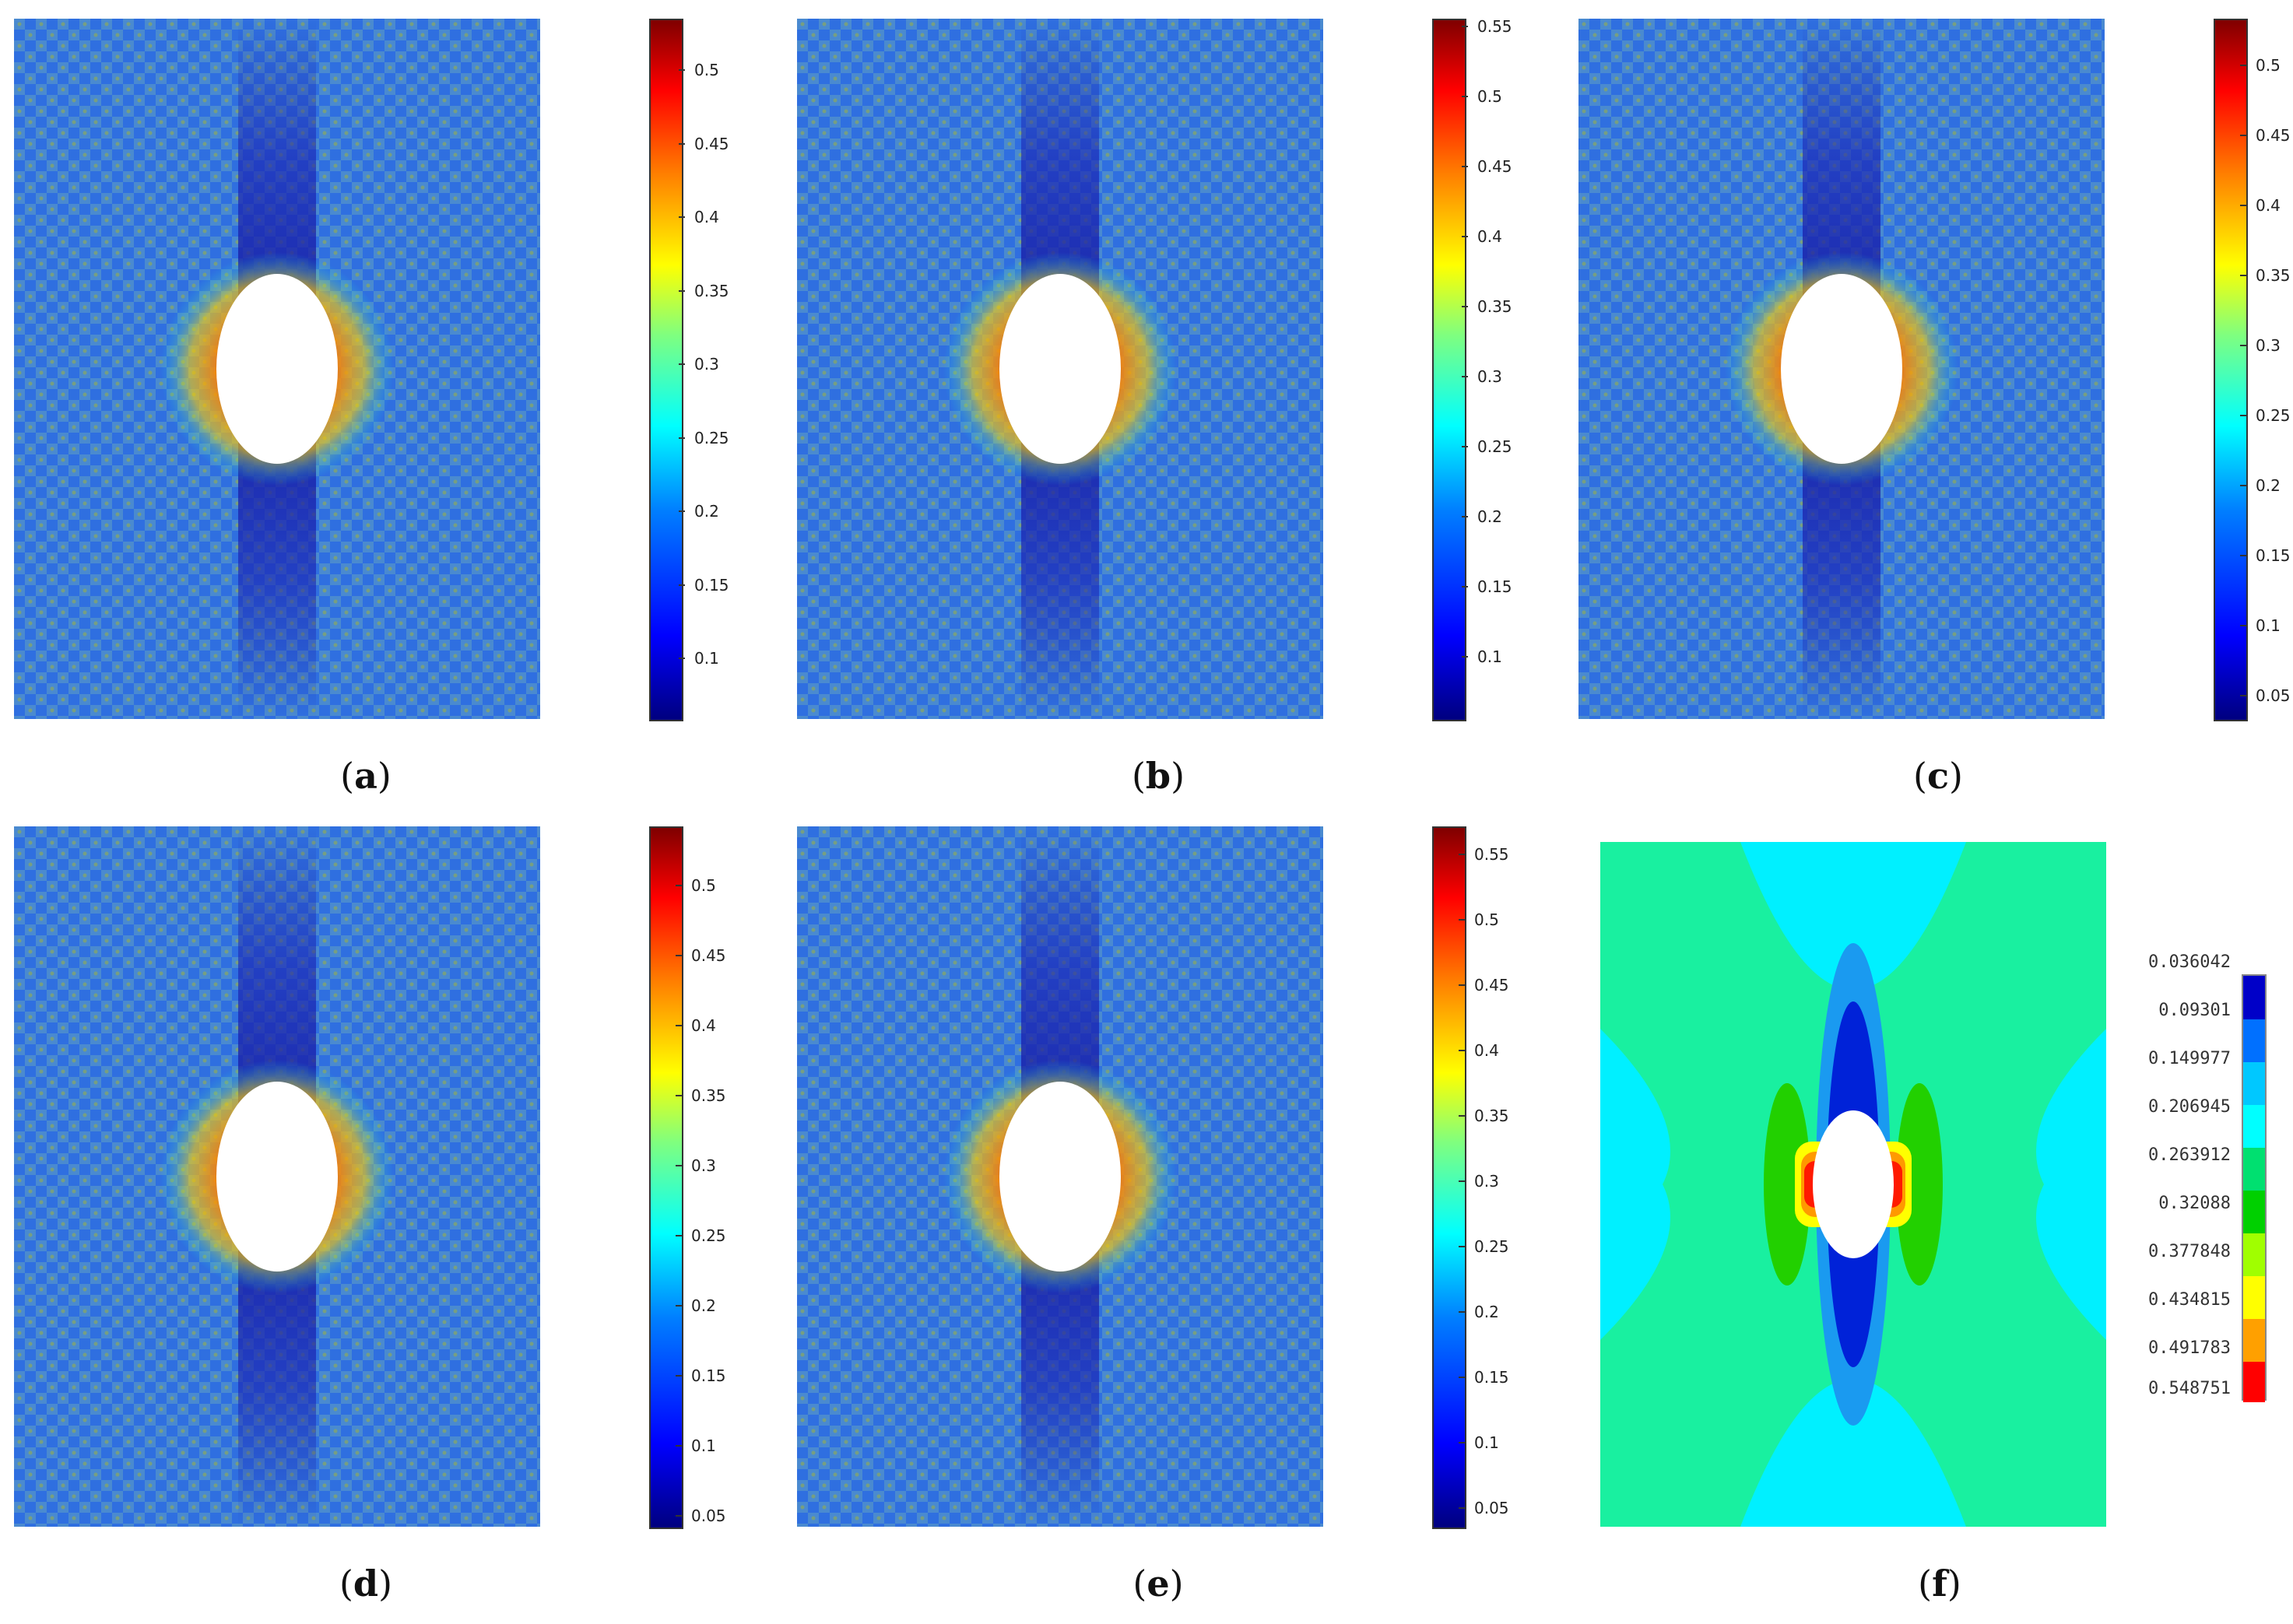  Describe the element at coordinates (1158, 1584) in the screenshot. I see `caption-e: (e)` at that location.